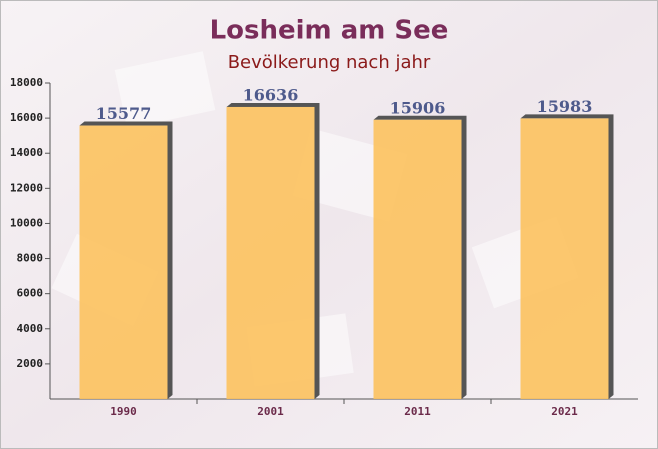  Describe the element at coordinates (30, 293) in the screenshot. I see `y-tick-label: 6000` at that location.